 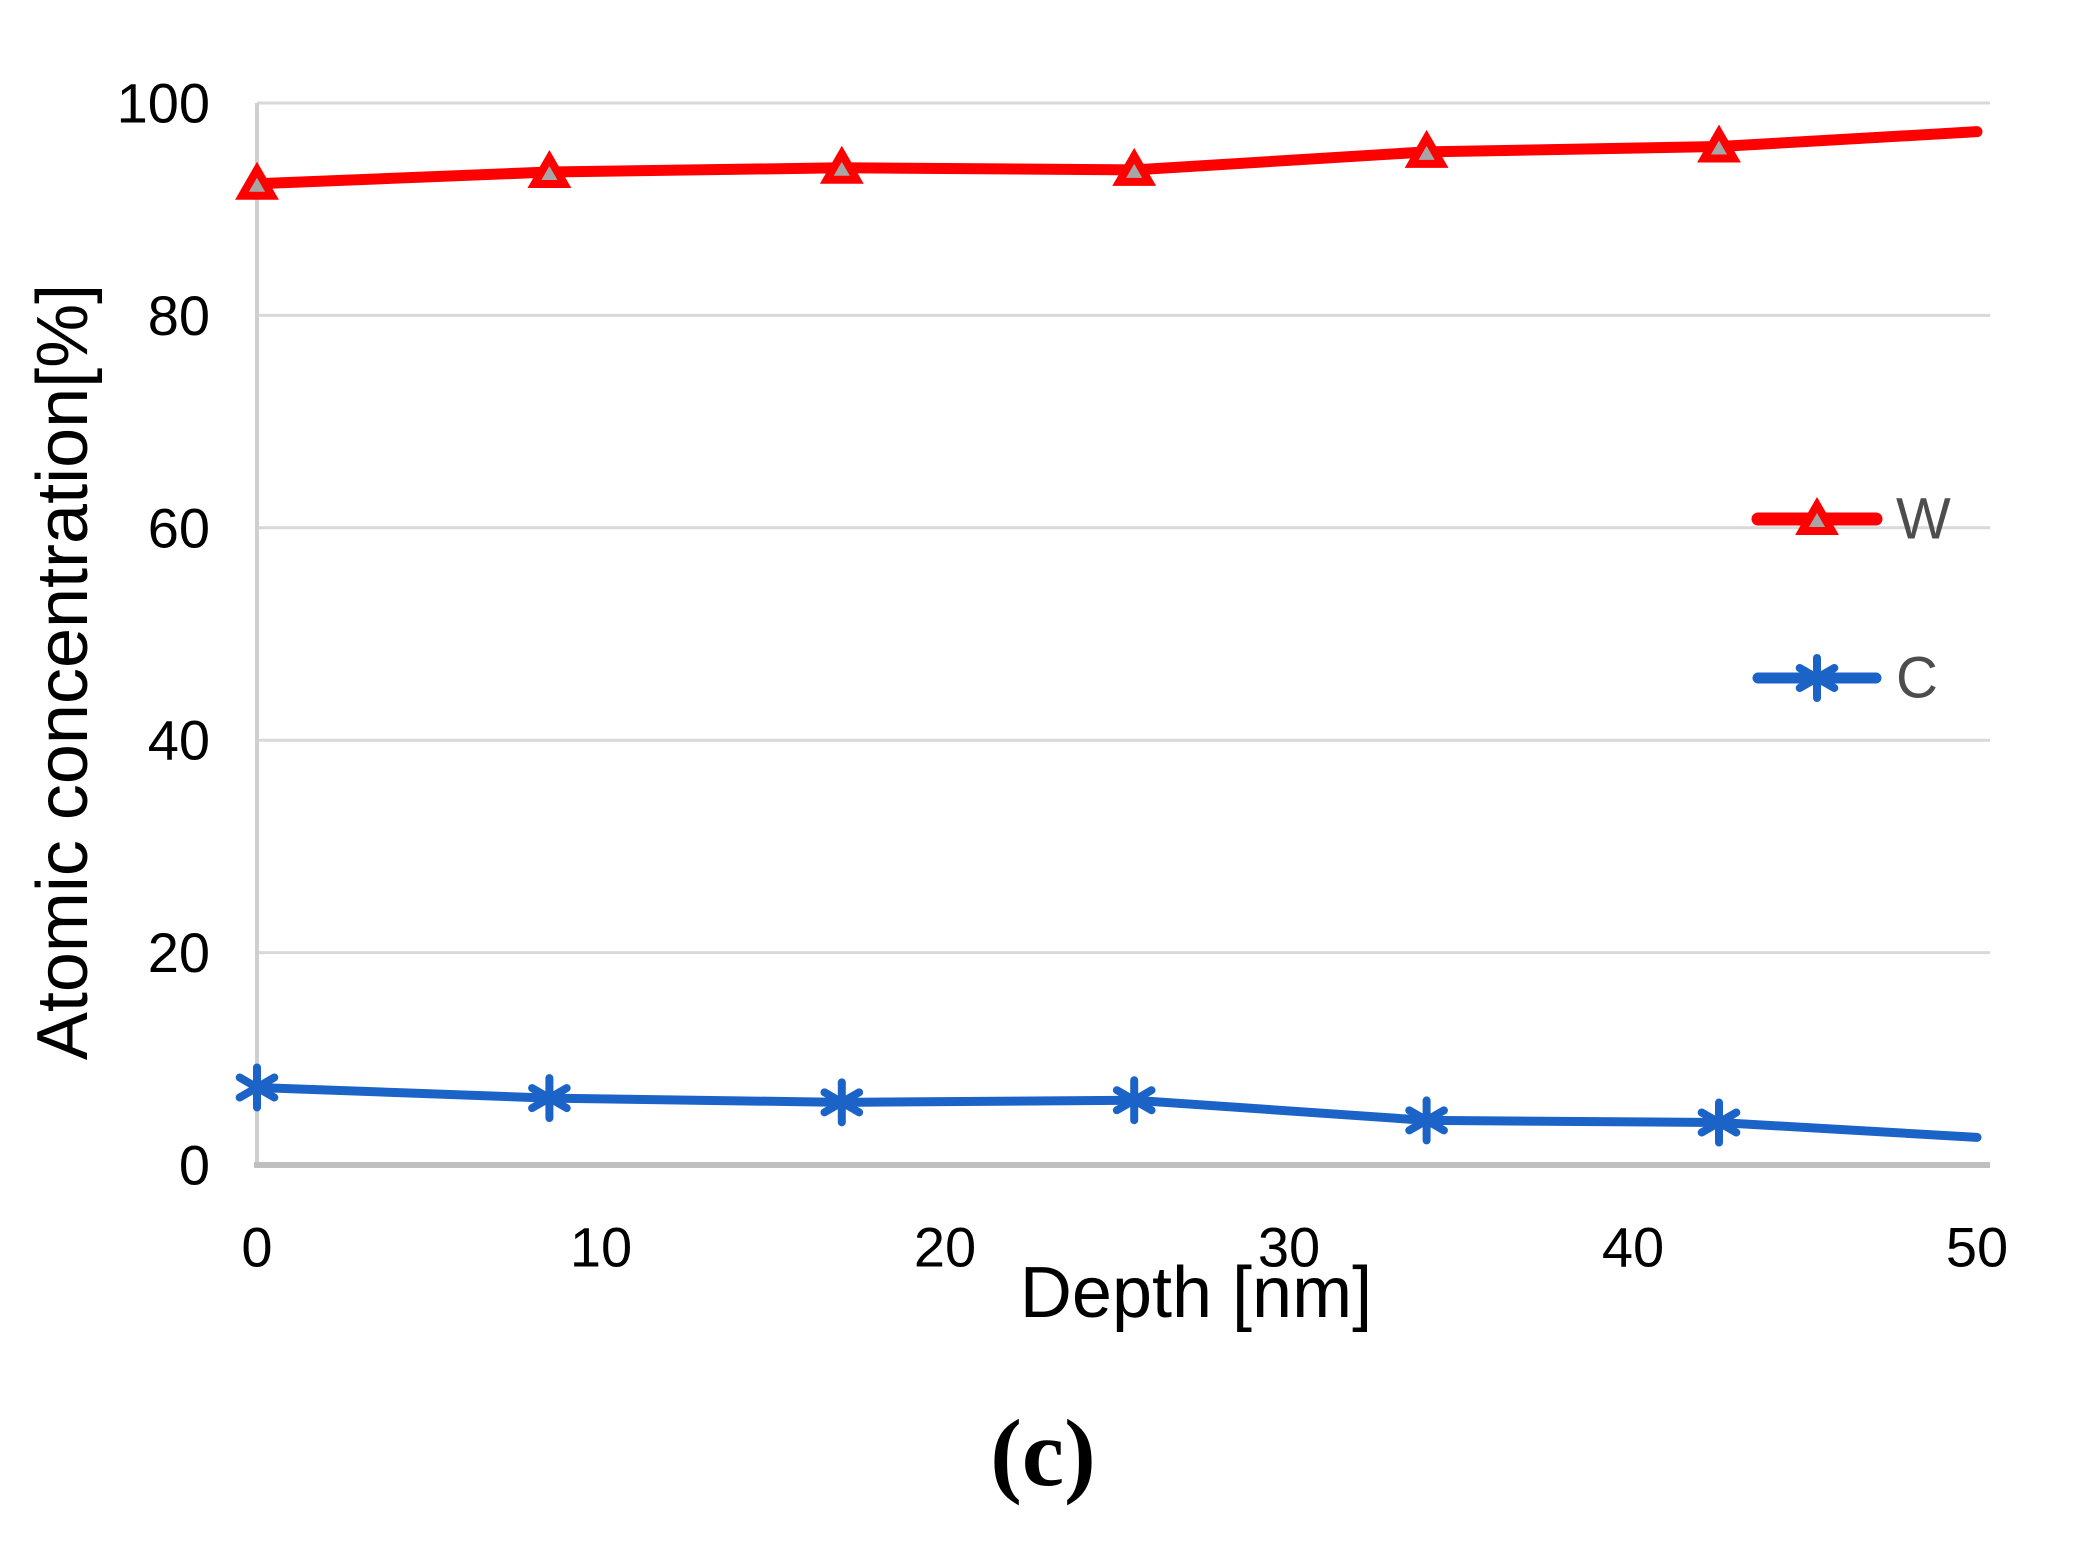 What do you see at coordinates (163, 103) in the screenshot?
I see `y-tick-label-100: 100` at bounding box center [163, 103].